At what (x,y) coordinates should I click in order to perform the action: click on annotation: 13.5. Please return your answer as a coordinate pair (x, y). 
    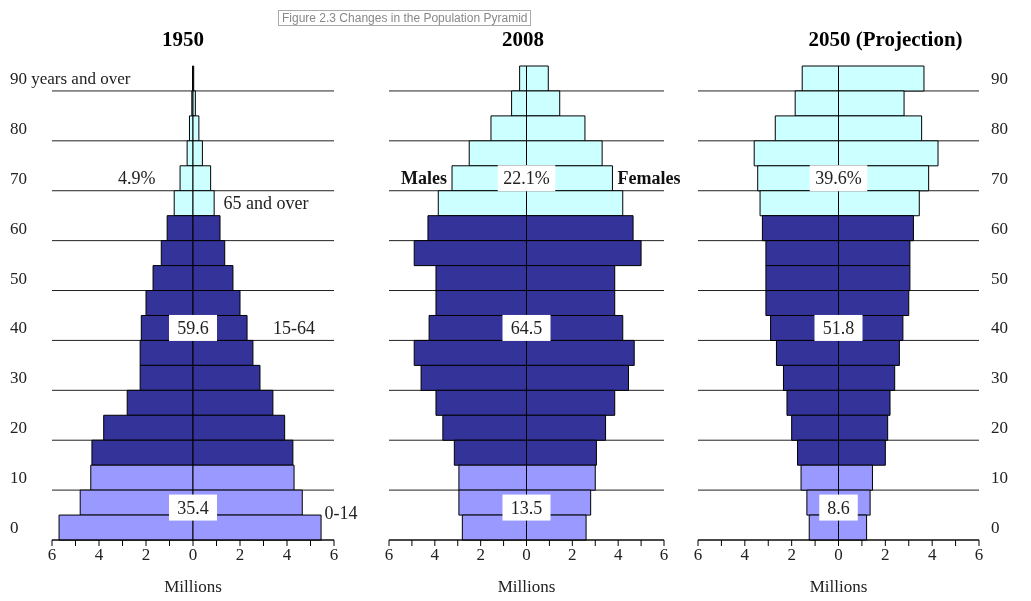
    Looking at the image, I should click on (526, 507).